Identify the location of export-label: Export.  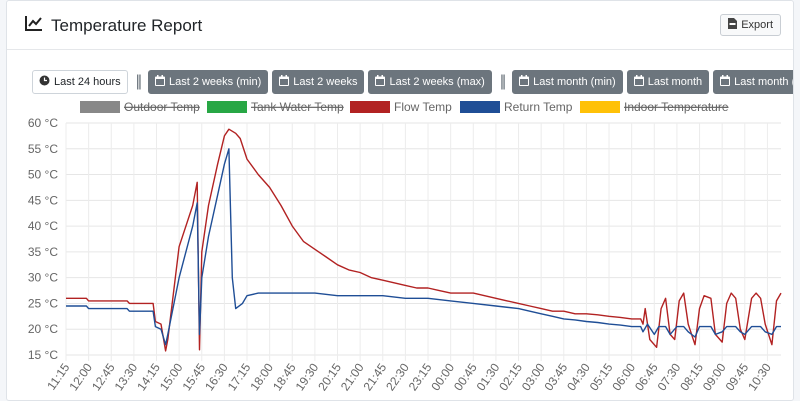
(757, 25).